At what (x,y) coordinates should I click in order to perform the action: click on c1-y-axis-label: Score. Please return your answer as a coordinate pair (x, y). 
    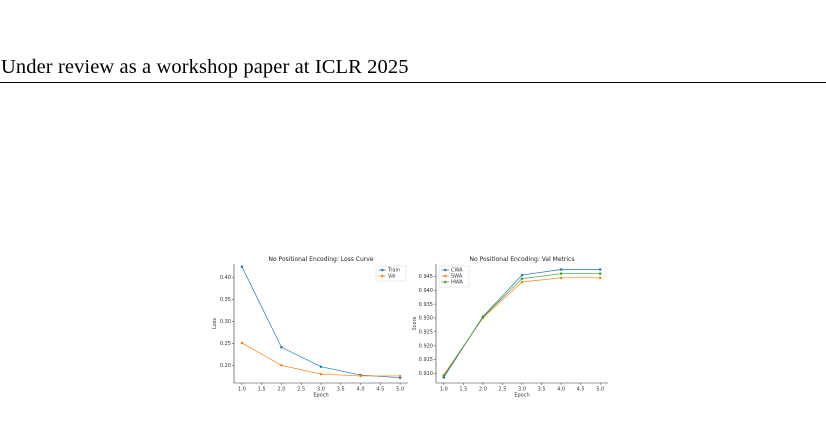
    Looking at the image, I should click on (415, 323).